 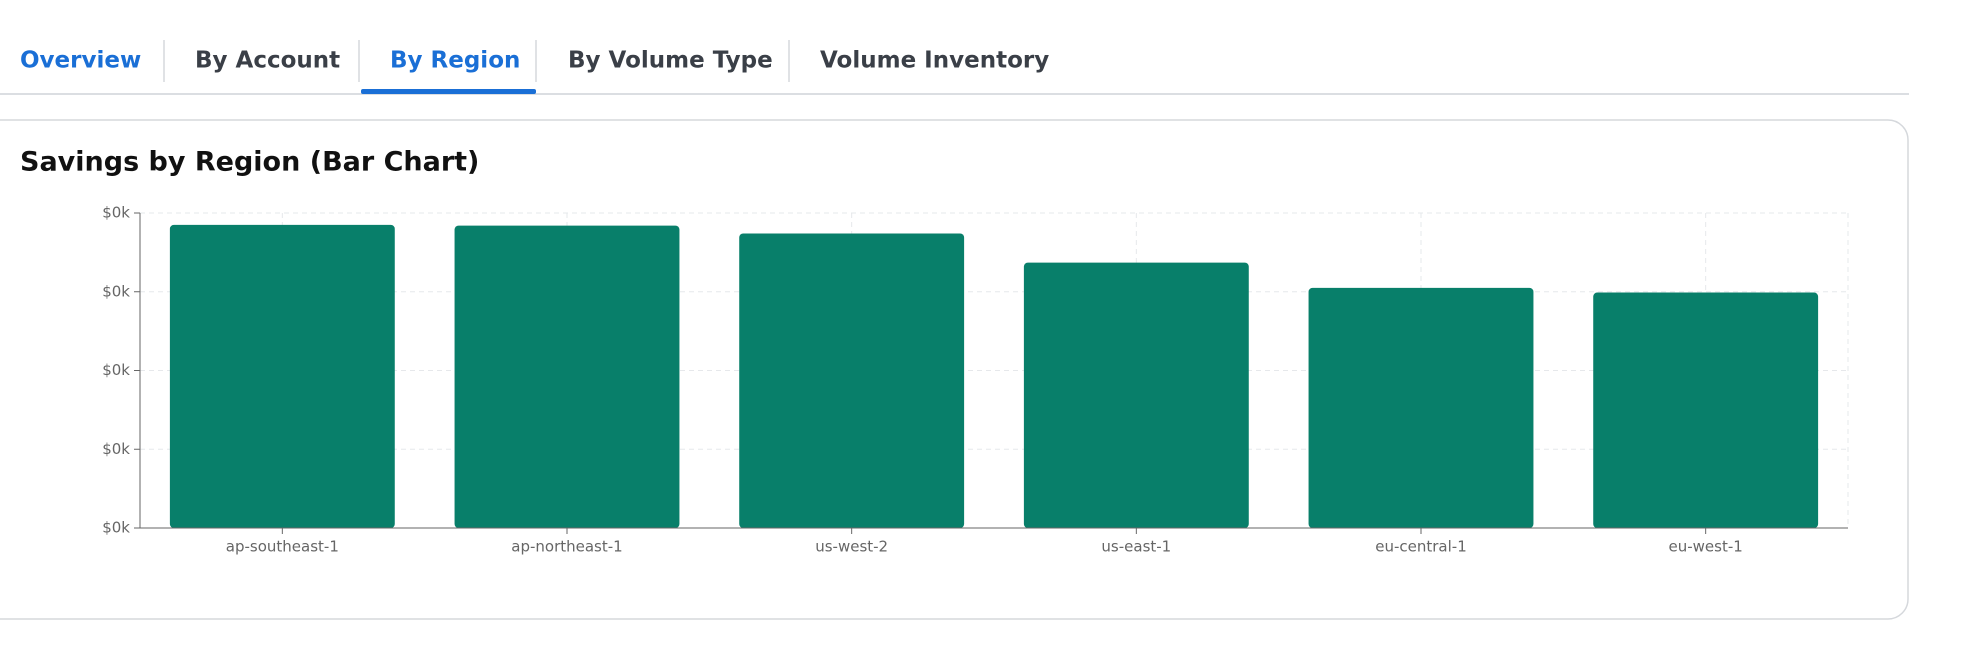 What do you see at coordinates (249, 162) in the screenshot?
I see `chart-title: Savings by Region (Bar Chart)` at bounding box center [249, 162].